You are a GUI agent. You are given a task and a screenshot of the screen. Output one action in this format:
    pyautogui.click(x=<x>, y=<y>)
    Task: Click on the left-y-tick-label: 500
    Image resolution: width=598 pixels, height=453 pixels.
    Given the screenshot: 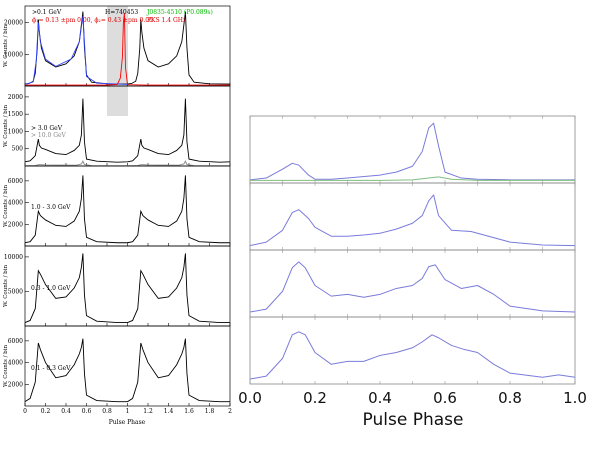 What is the action you would take?
    pyautogui.click(x=18, y=149)
    